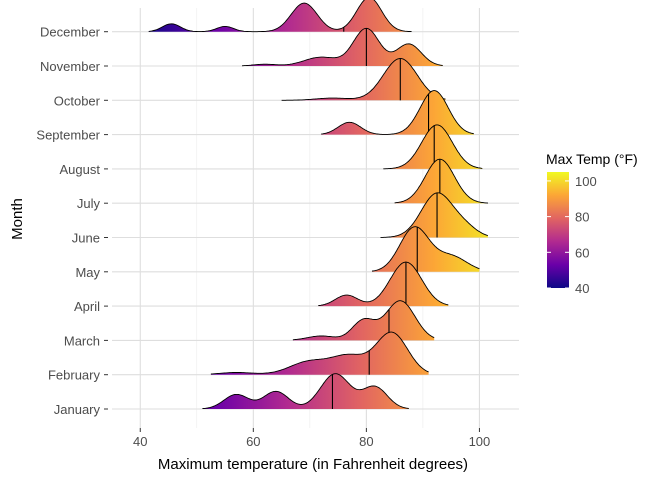 Image resolution: width=672 pixels, height=480 pixels. Describe the element at coordinates (74, 375) in the screenshot. I see `y-tick-label-february: February` at that location.